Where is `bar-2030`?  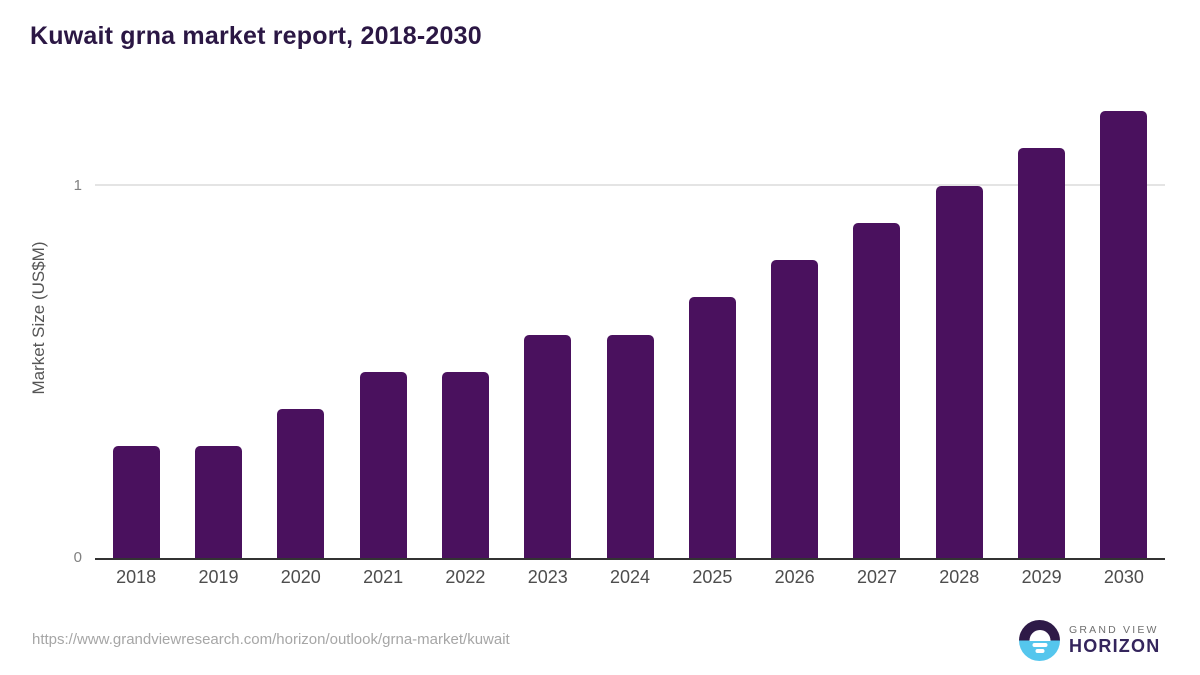
bar-2030 is located at coordinates (1124, 334).